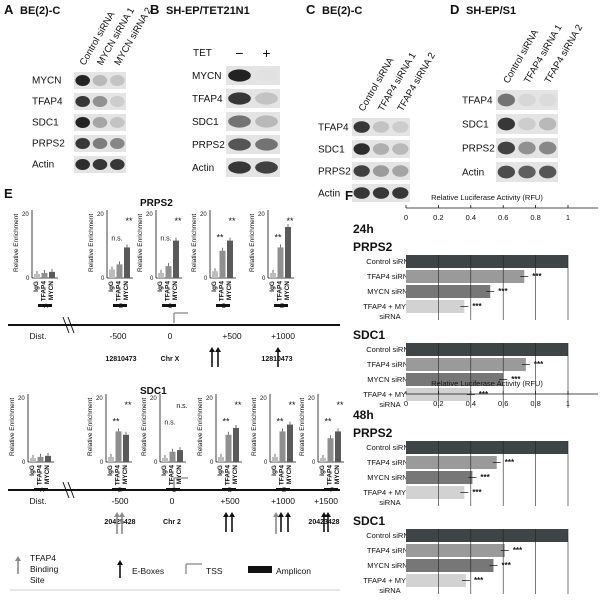 Image resolution: width=600 pixels, height=604 pixels. What do you see at coordinates (164, 470) in the screenshot?
I see `sdc1-c-xcat: IgG` at bounding box center [164, 470].